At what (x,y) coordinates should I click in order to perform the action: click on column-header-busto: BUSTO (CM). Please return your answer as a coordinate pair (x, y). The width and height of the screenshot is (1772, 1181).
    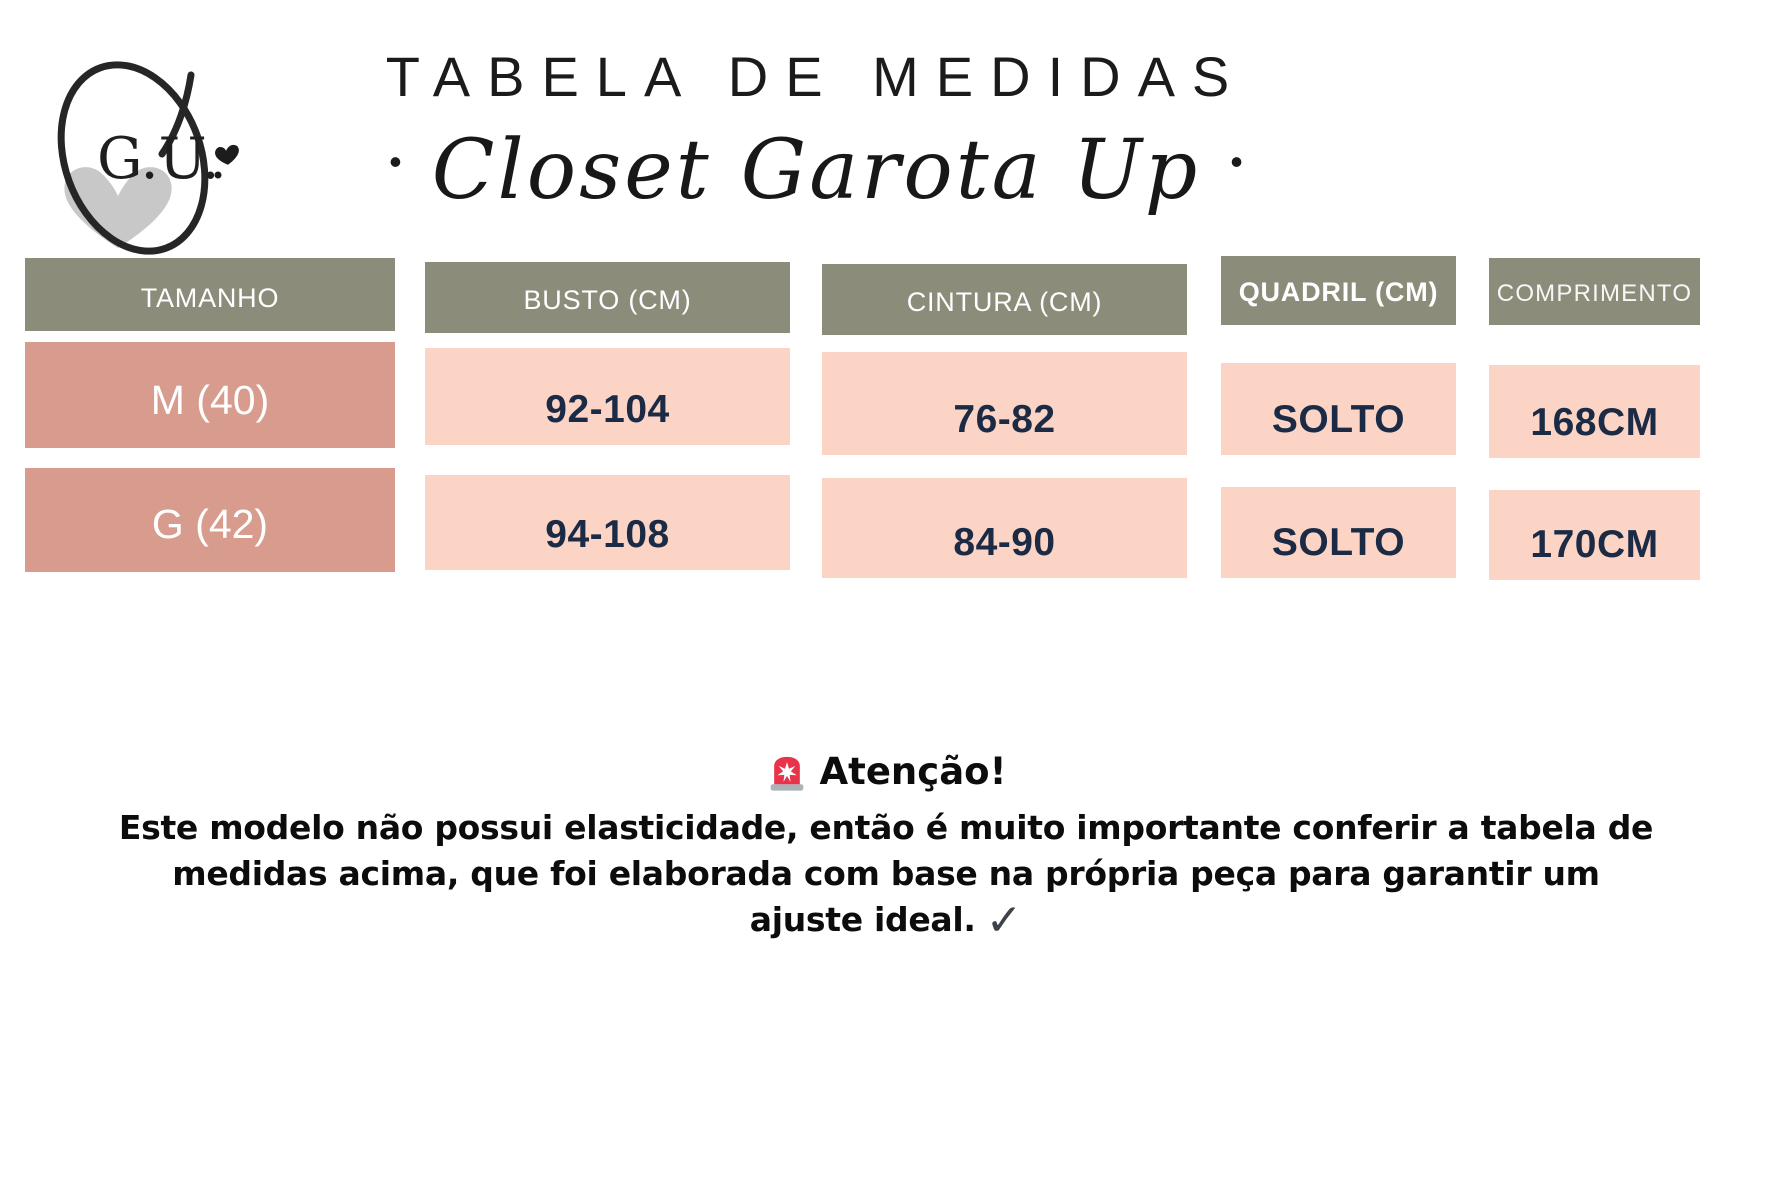
    Looking at the image, I should click on (607, 297).